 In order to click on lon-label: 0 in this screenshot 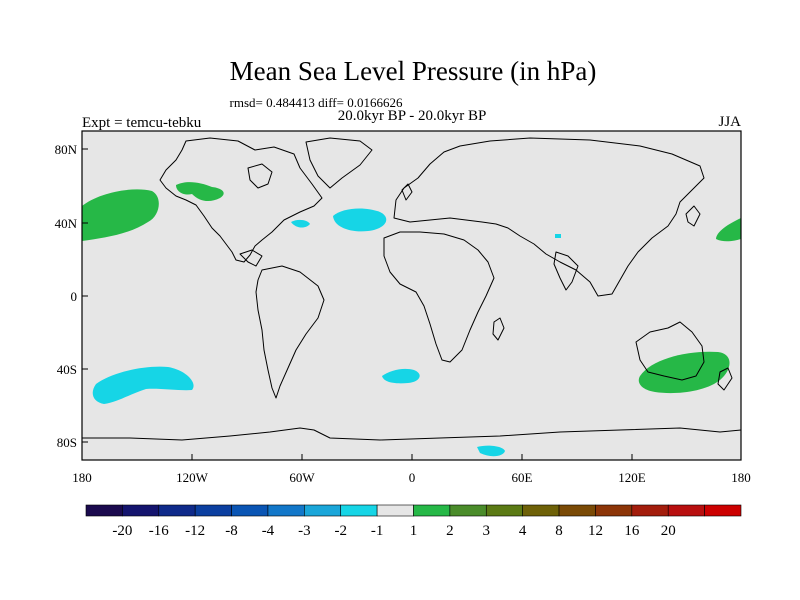, I will do `click(412, 477)`.